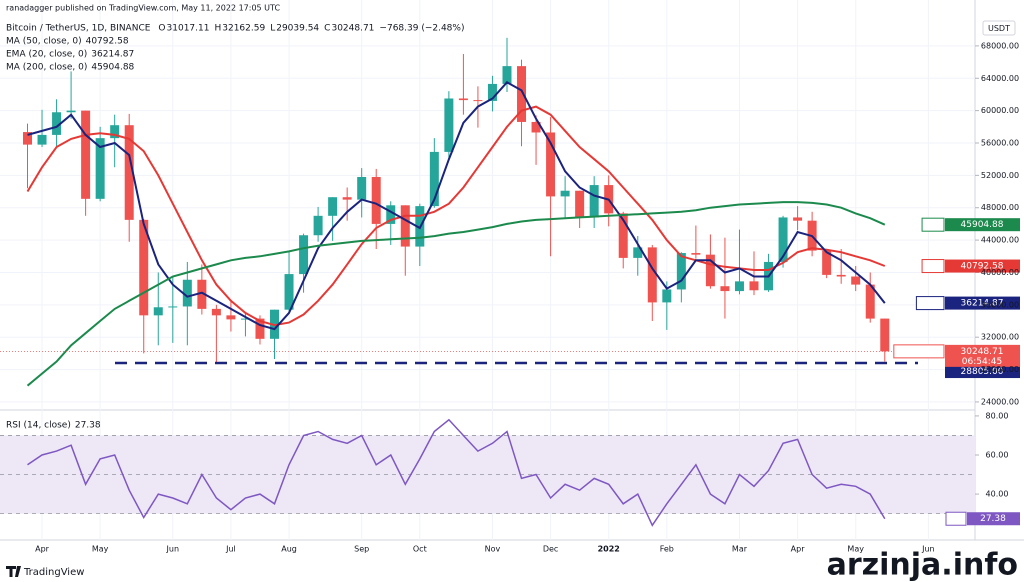  Describe the element at coordinates (420, 549) in the screenshot. I see `x-tick-label: Oct` at that location.